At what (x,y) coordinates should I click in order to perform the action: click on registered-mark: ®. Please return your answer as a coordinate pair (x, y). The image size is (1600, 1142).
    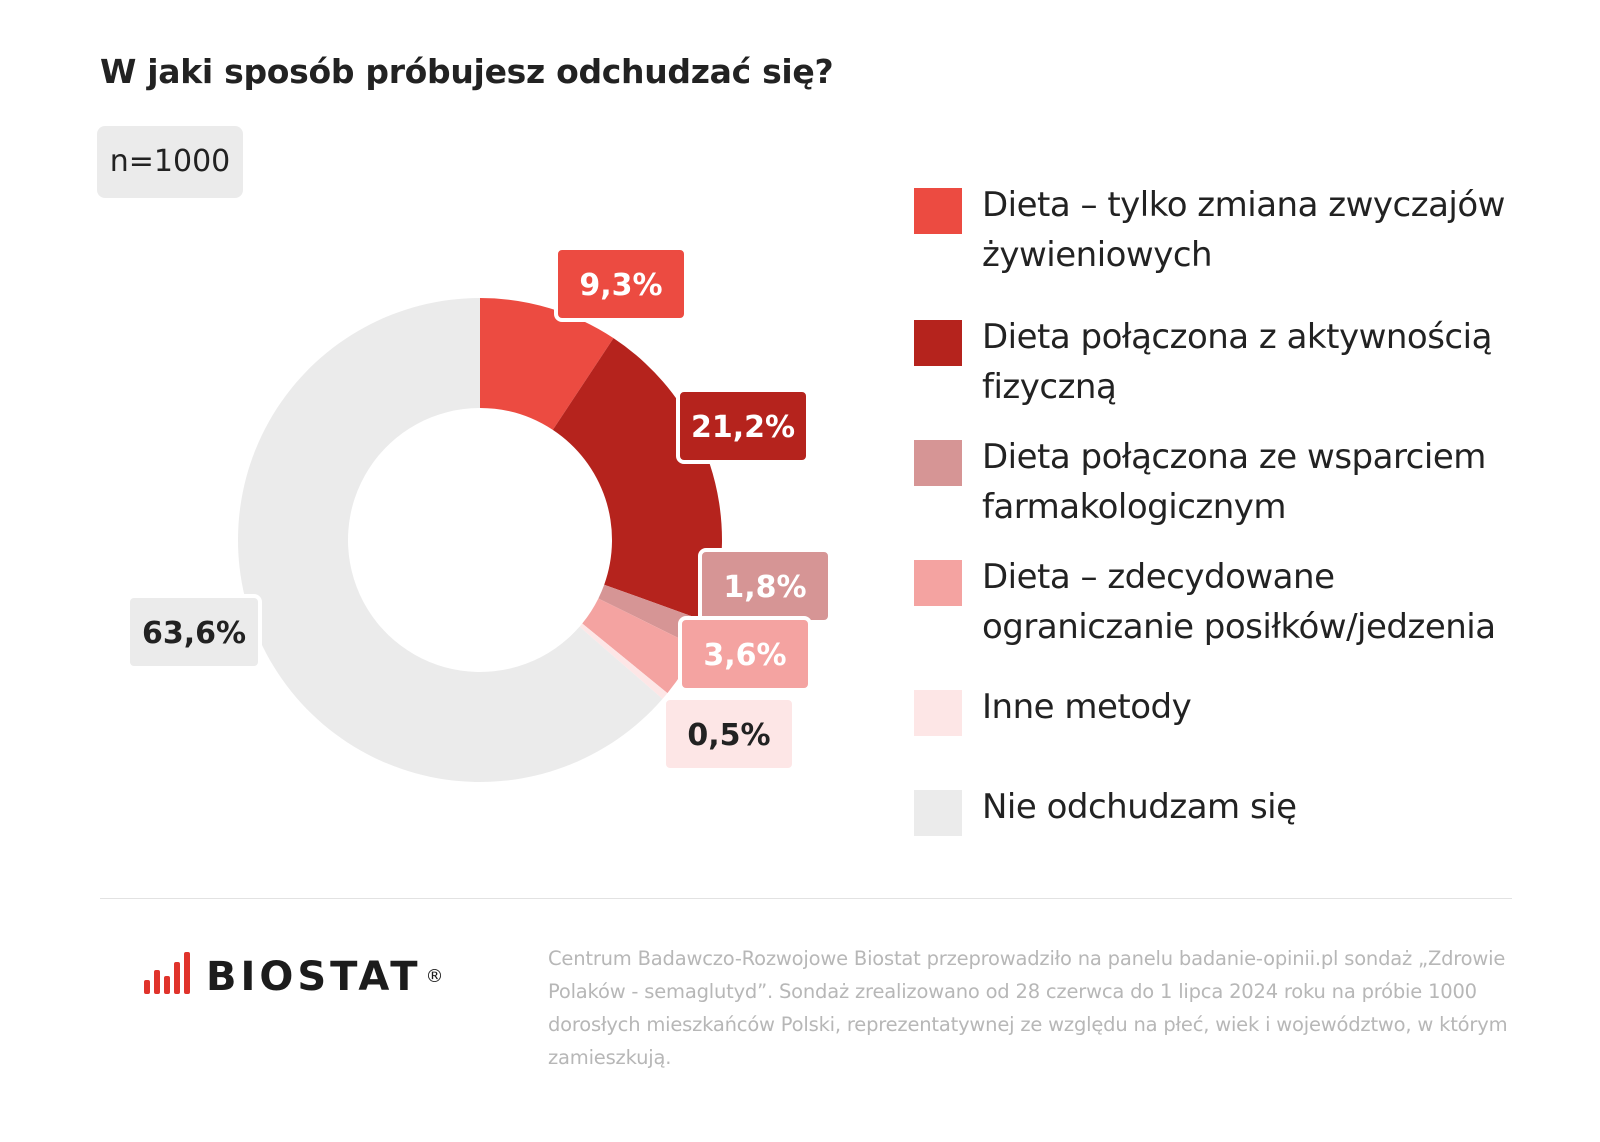
    Looking at the image, I should click on (434, 976).